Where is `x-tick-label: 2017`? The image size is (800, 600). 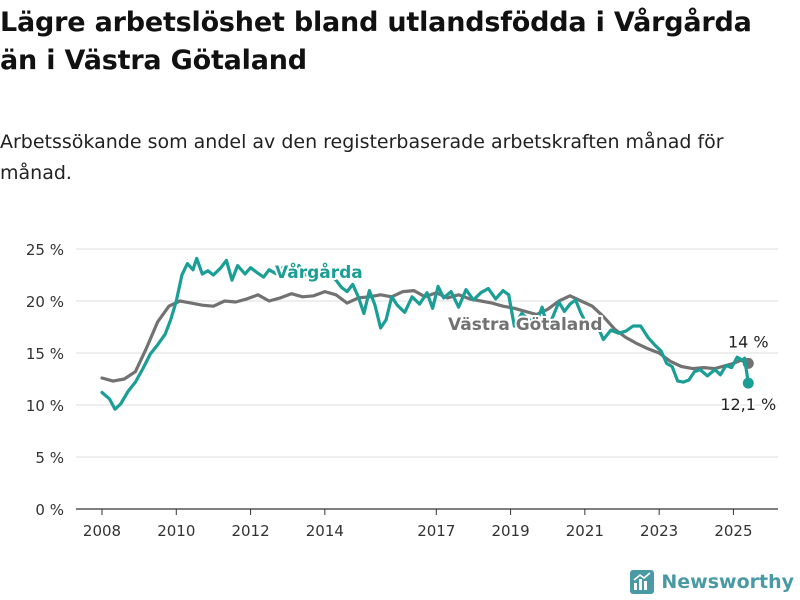 x-tick-label: 2017 is located at coordinates (436, 531).